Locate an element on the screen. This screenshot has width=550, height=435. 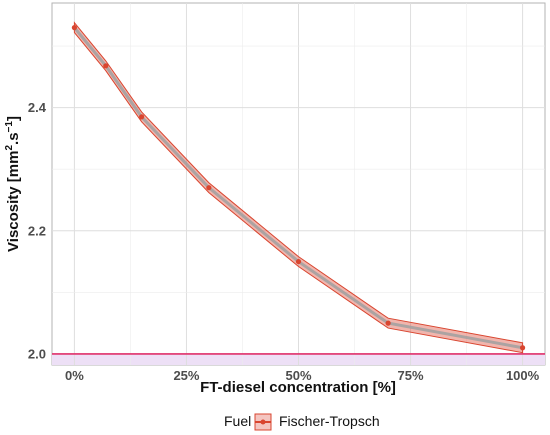
y-axis-title: Viscosity [mm2.s−1] is located at coordinates (13, 184).